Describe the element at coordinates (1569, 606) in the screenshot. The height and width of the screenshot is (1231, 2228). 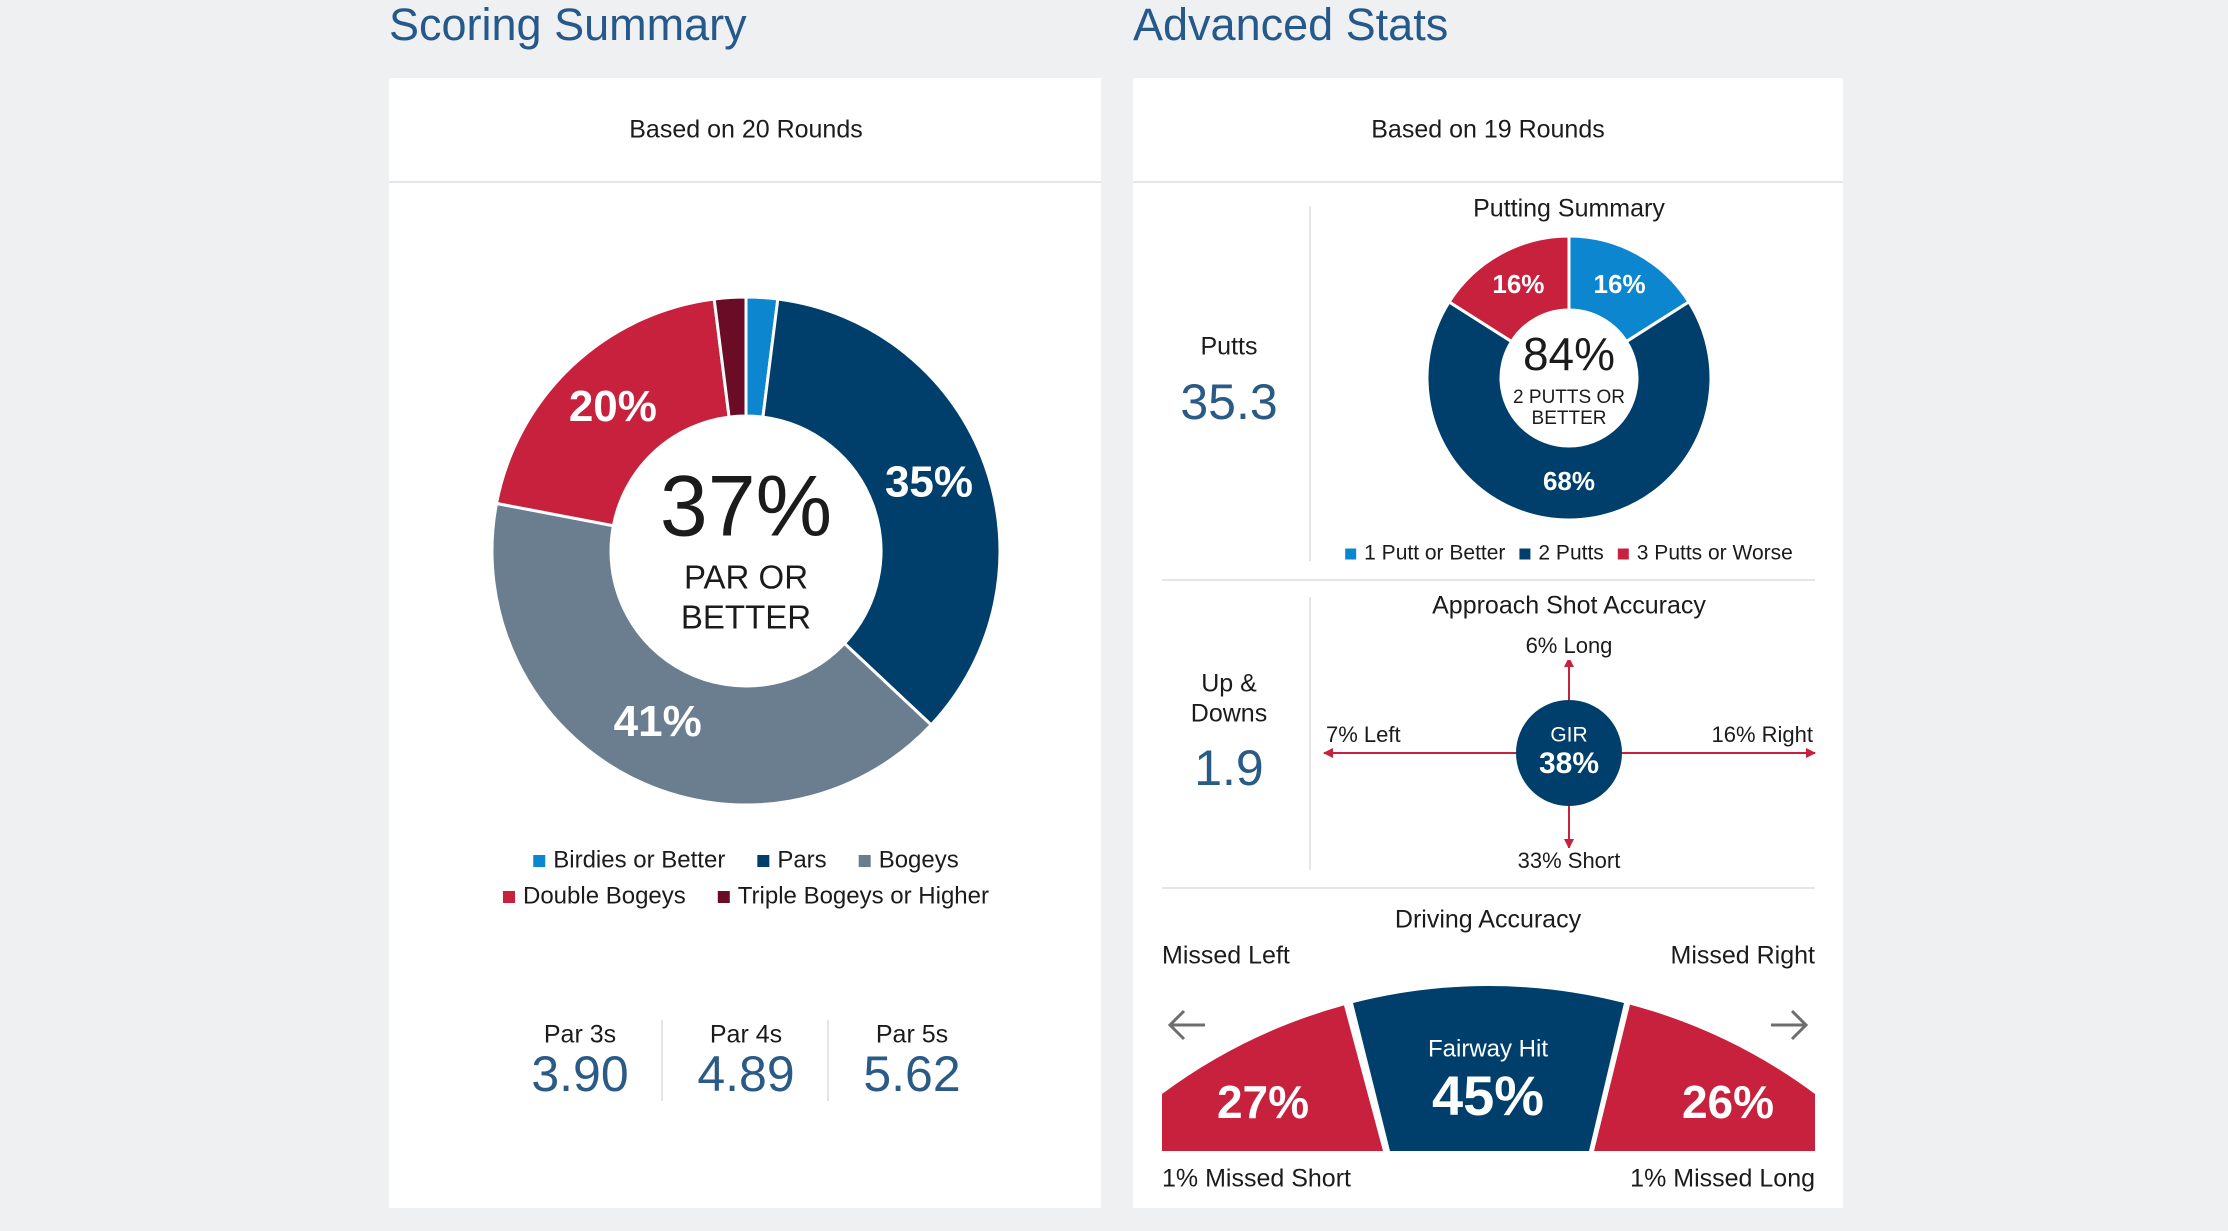
I see `chart-title: Approach Shot Accuracy` at that location.